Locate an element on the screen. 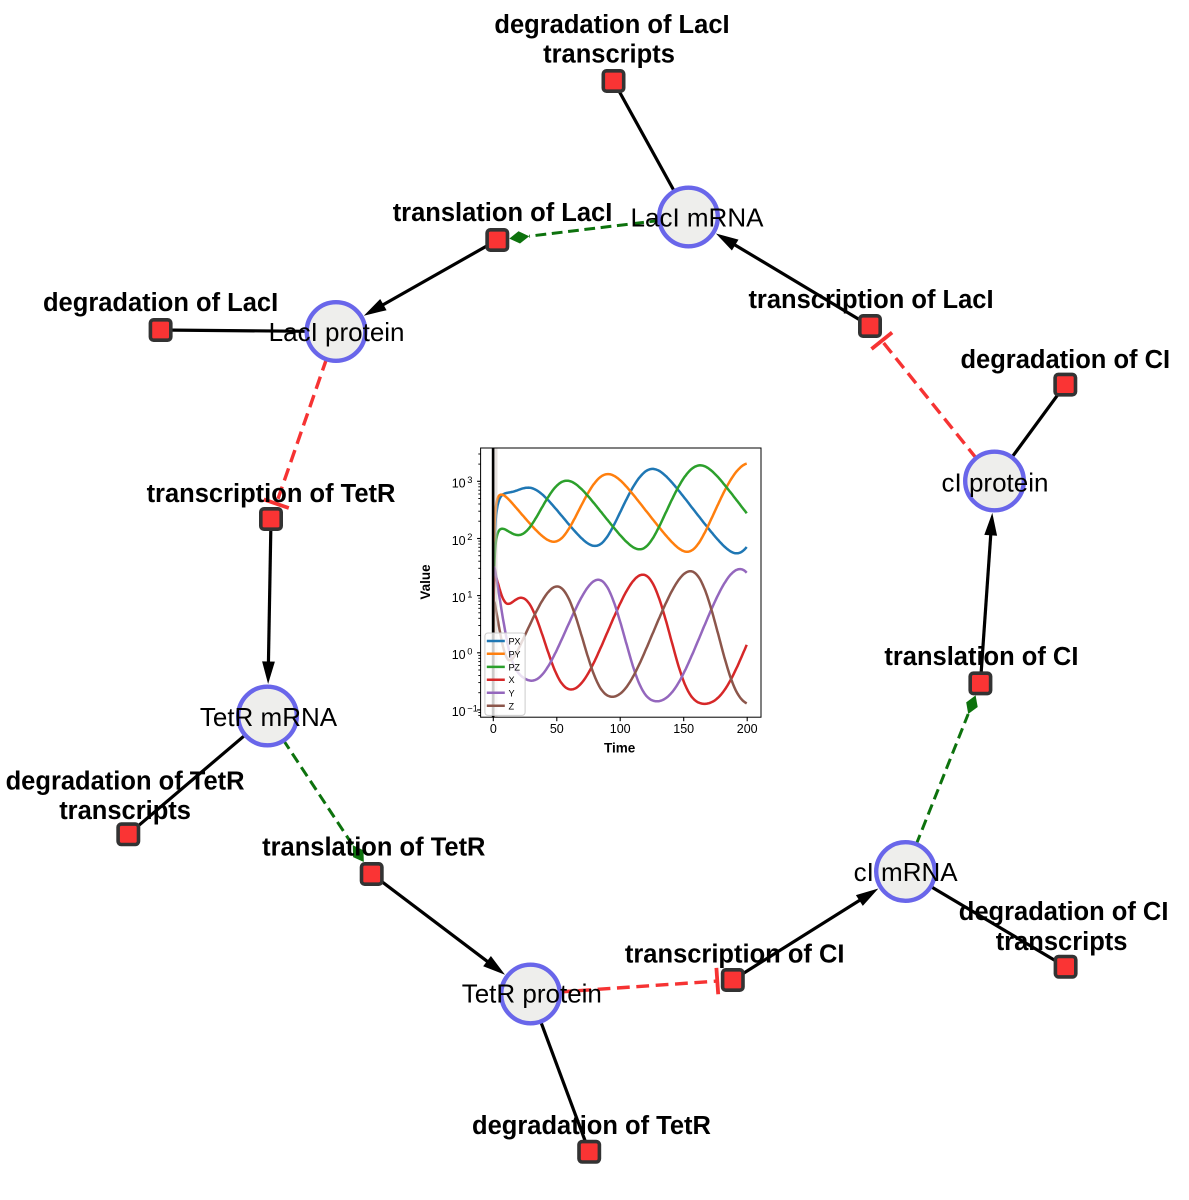 The image size is (1189, 1200). svg-text: Value is located at coordinates (425, 582).